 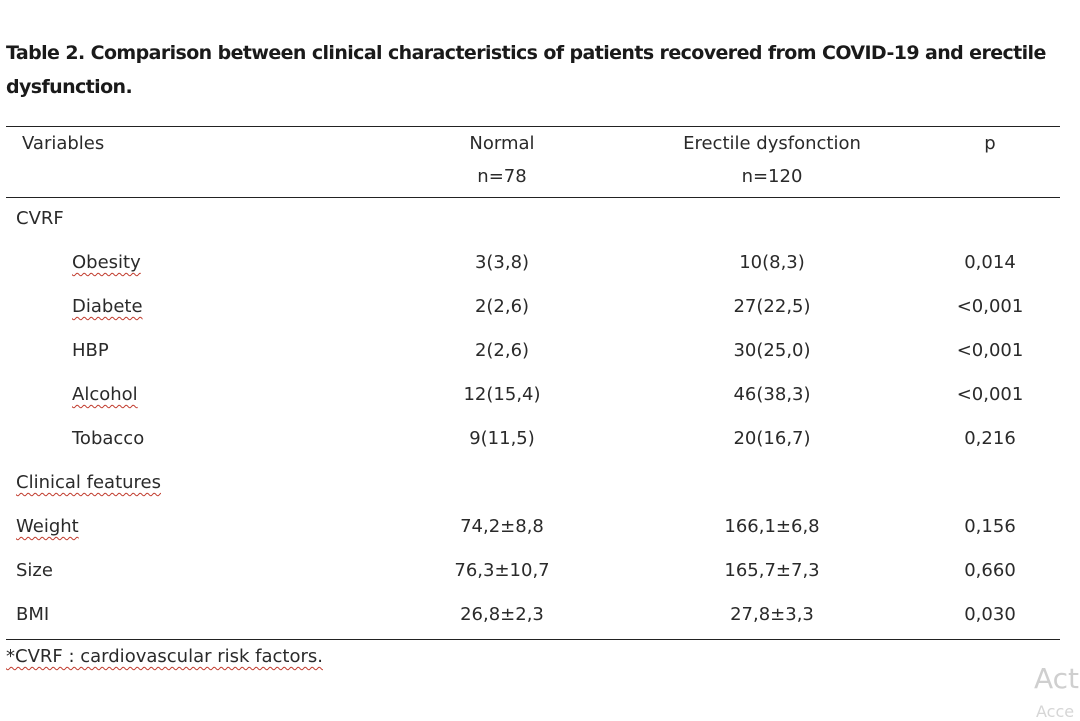 I want to click on p-value: 0,014, so click(x=990, y=262).